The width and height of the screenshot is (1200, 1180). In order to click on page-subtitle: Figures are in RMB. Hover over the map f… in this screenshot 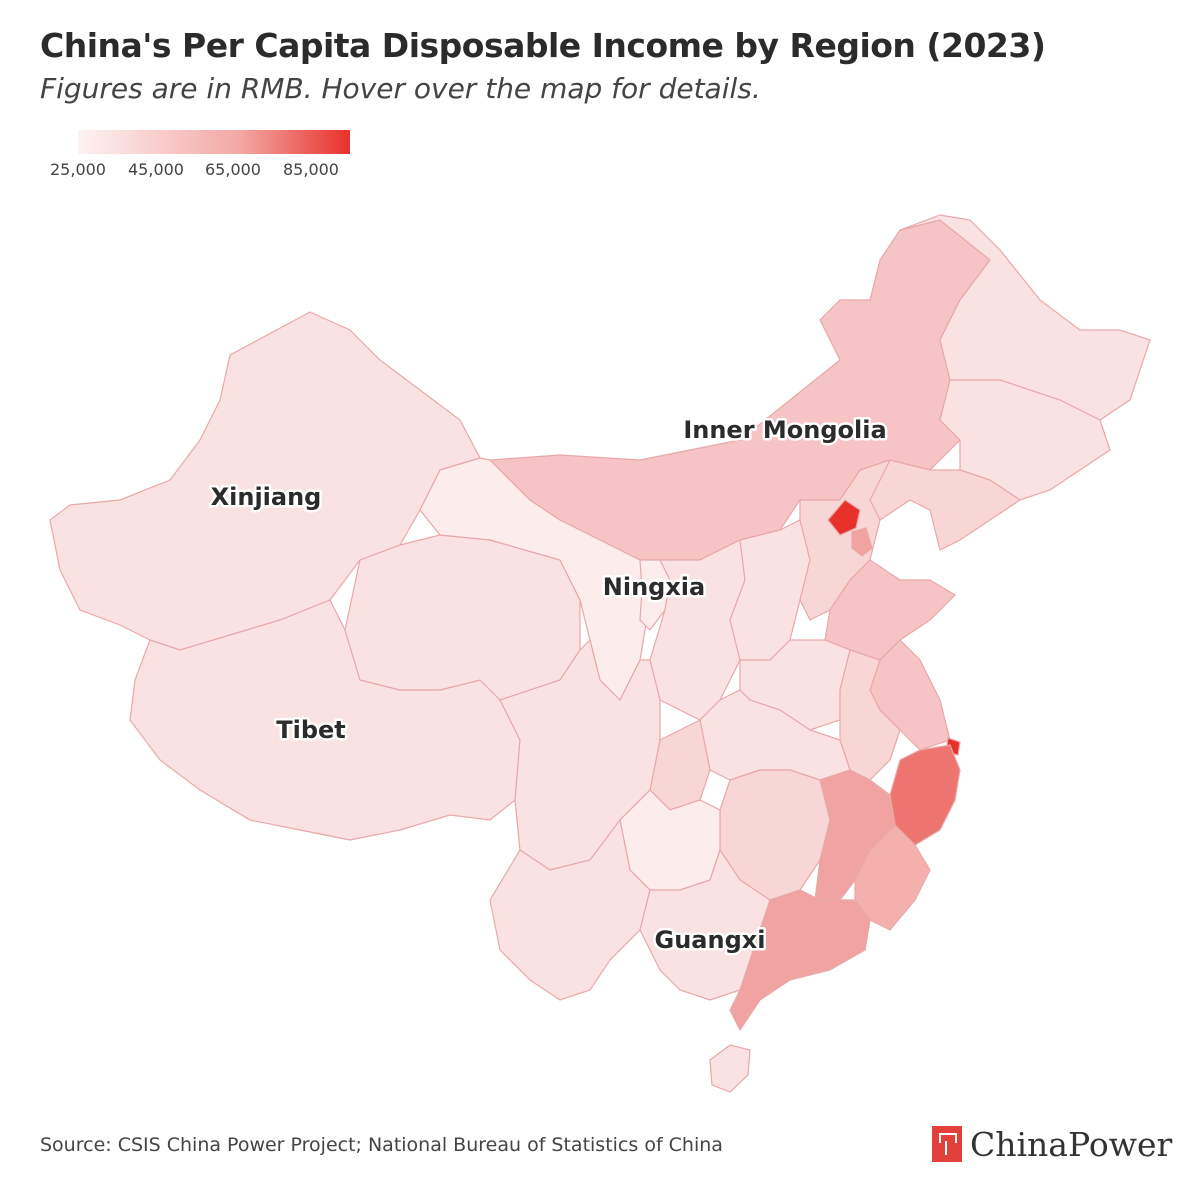, I will do `click(400, 88)`.